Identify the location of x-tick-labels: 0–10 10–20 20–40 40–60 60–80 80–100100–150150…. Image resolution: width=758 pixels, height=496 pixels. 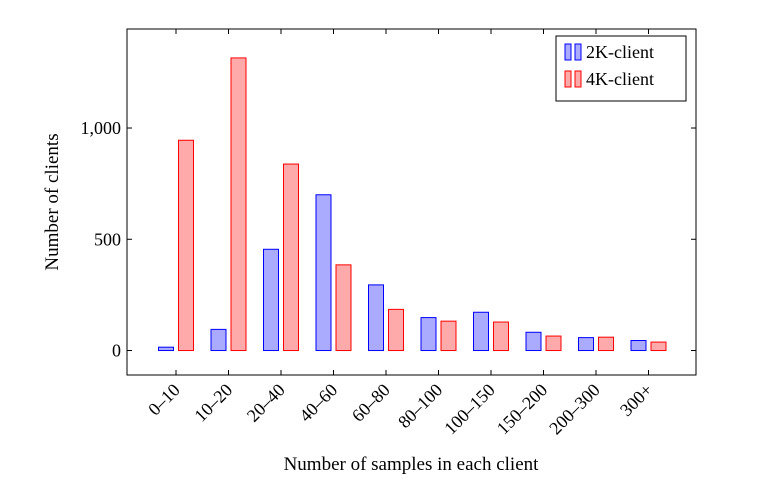
(400, 409).